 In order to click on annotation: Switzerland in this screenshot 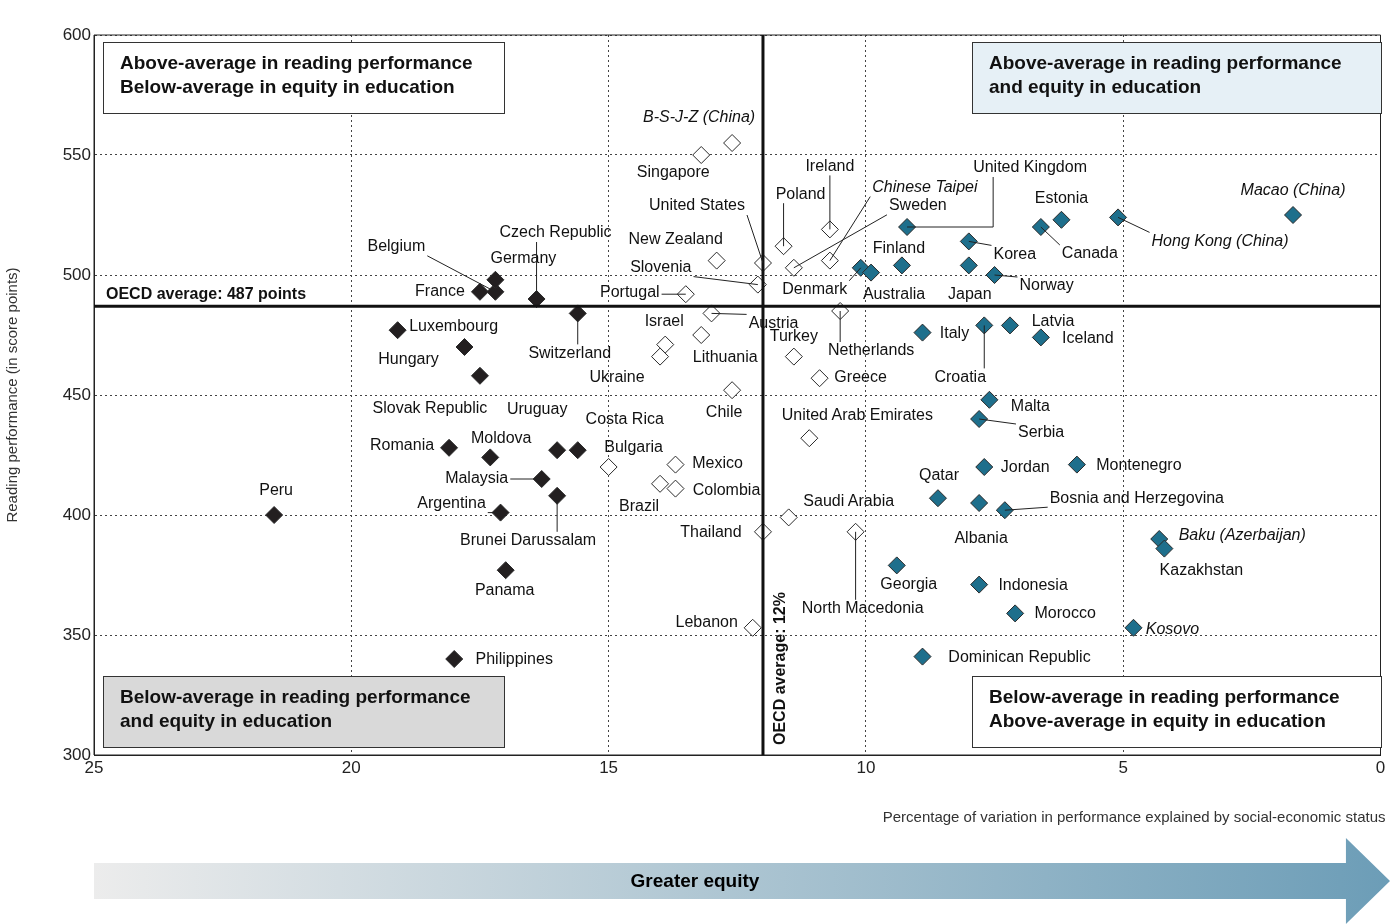, I will do `click(570, 352)`.